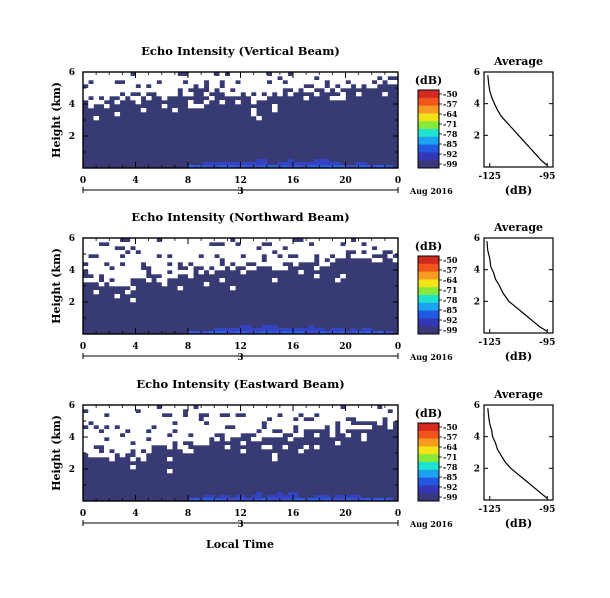 This screenshot has width=610, height=598. Describe the element at coordinates (293, 181) in the screenshot. I see `x-tick-label: 16` at that location.